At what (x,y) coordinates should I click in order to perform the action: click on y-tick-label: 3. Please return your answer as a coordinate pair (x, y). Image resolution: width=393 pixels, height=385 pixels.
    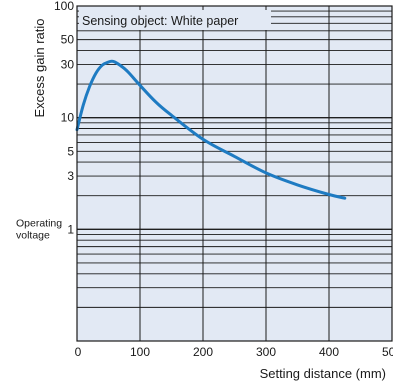
    Looking at the image, I should click on (70, 176).